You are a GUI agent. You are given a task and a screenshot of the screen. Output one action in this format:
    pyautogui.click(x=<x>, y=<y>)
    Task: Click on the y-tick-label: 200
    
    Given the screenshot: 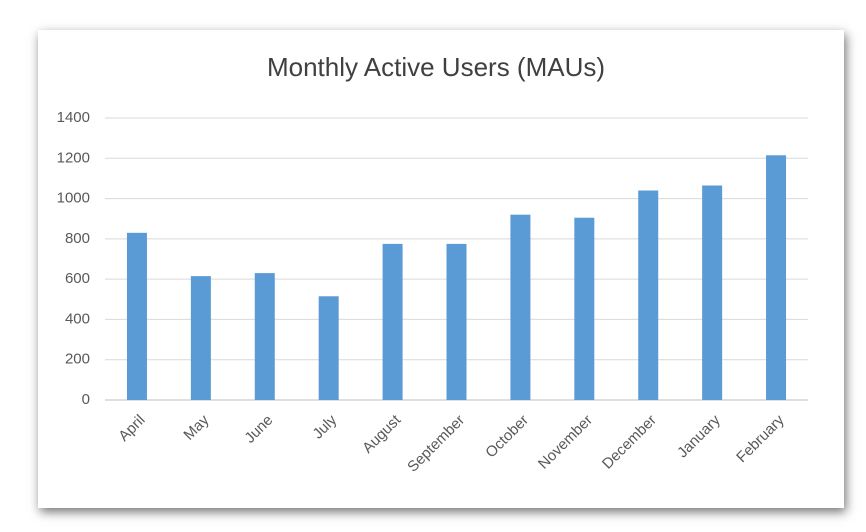 What is the action you would take?
    pyautogui.click(x=77, y=359)
    